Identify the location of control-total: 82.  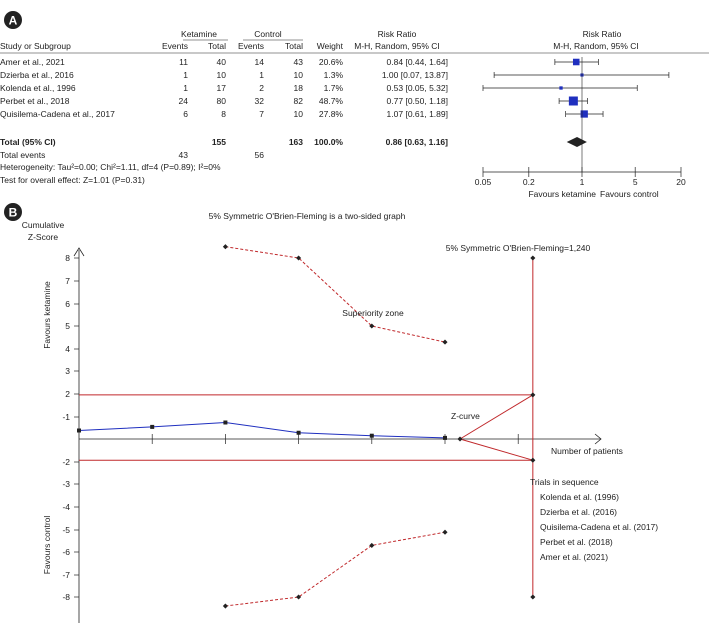
(299, 101).